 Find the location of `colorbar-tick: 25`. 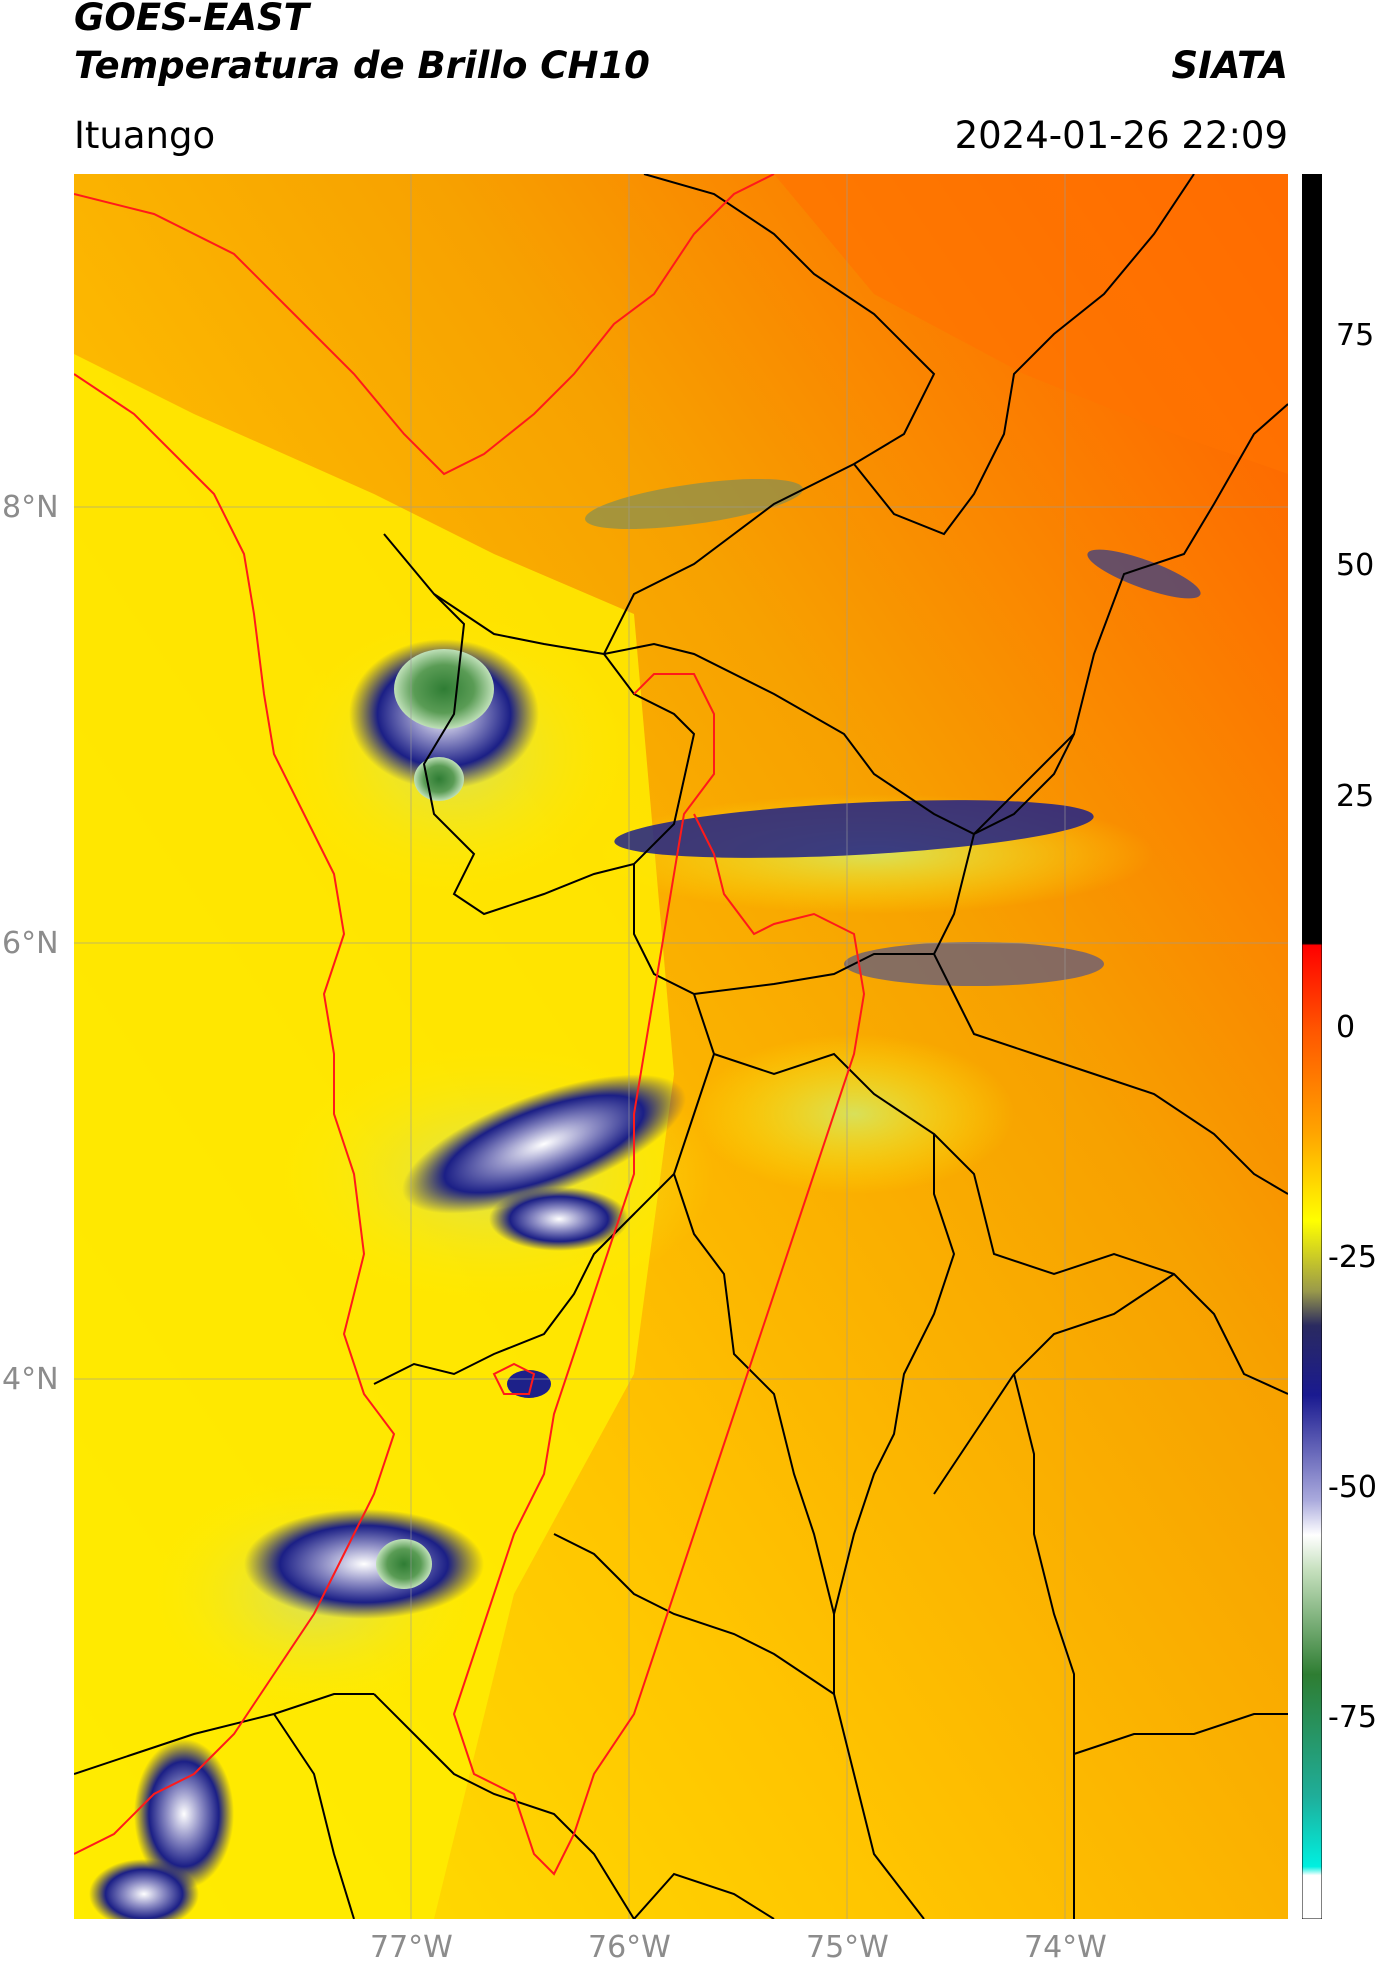

colorbar-tick: 25 is located at coordinates (1355, 796).